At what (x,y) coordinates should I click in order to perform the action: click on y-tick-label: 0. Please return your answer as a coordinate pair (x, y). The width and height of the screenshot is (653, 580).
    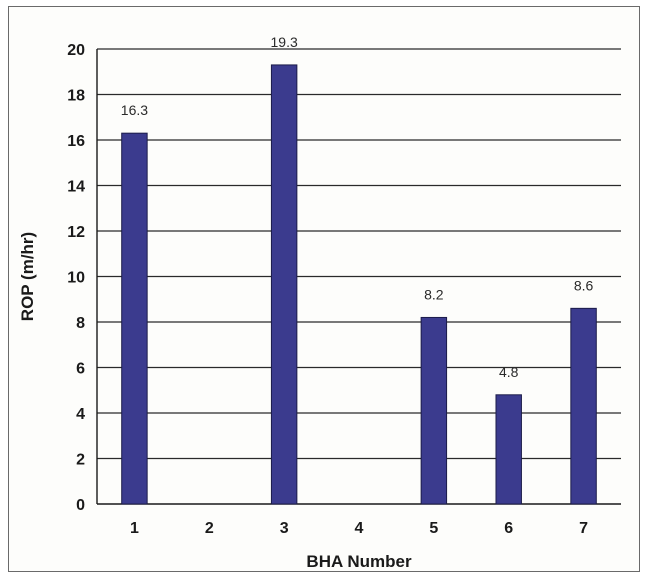
    Looking at the image, I should click on (80, 505).